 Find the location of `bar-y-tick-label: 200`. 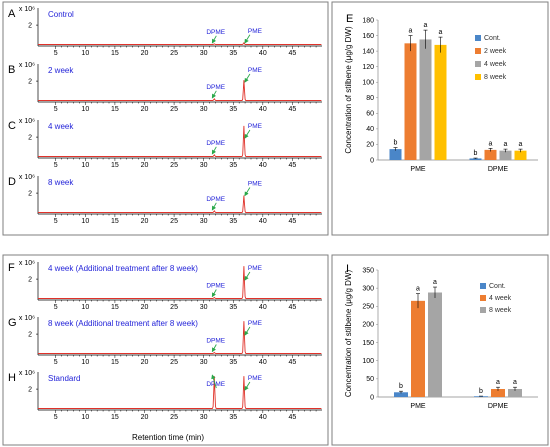

bar-y-tick-label: 200 is located at coordinates (368, 325).